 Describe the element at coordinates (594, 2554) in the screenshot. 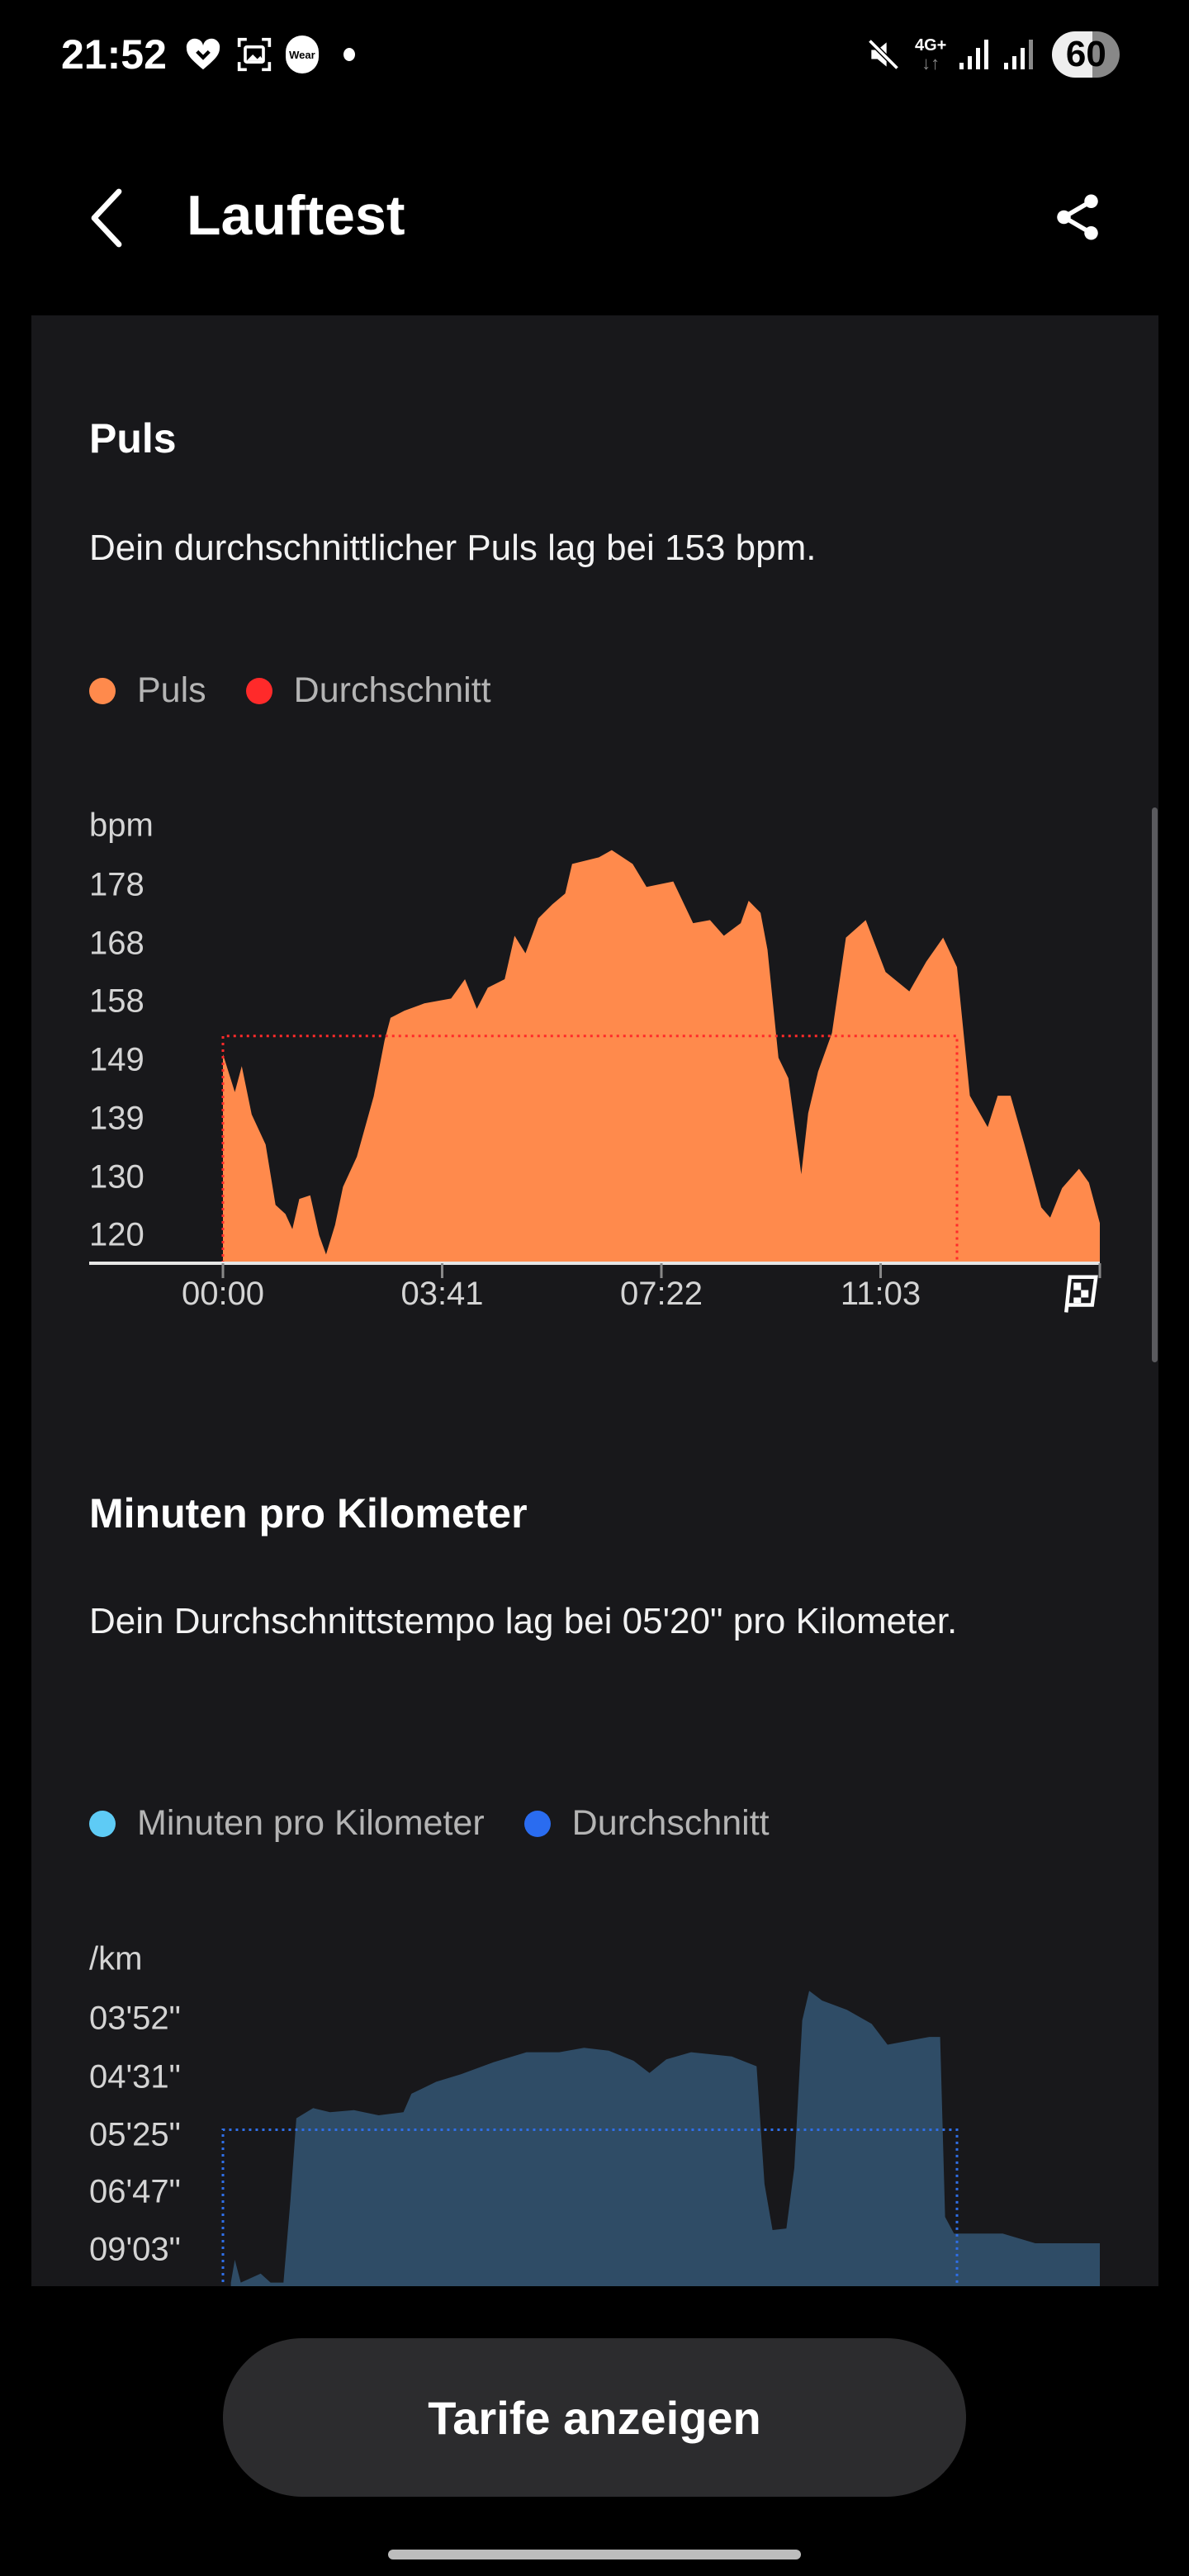

I see `home-indicator` at that location.